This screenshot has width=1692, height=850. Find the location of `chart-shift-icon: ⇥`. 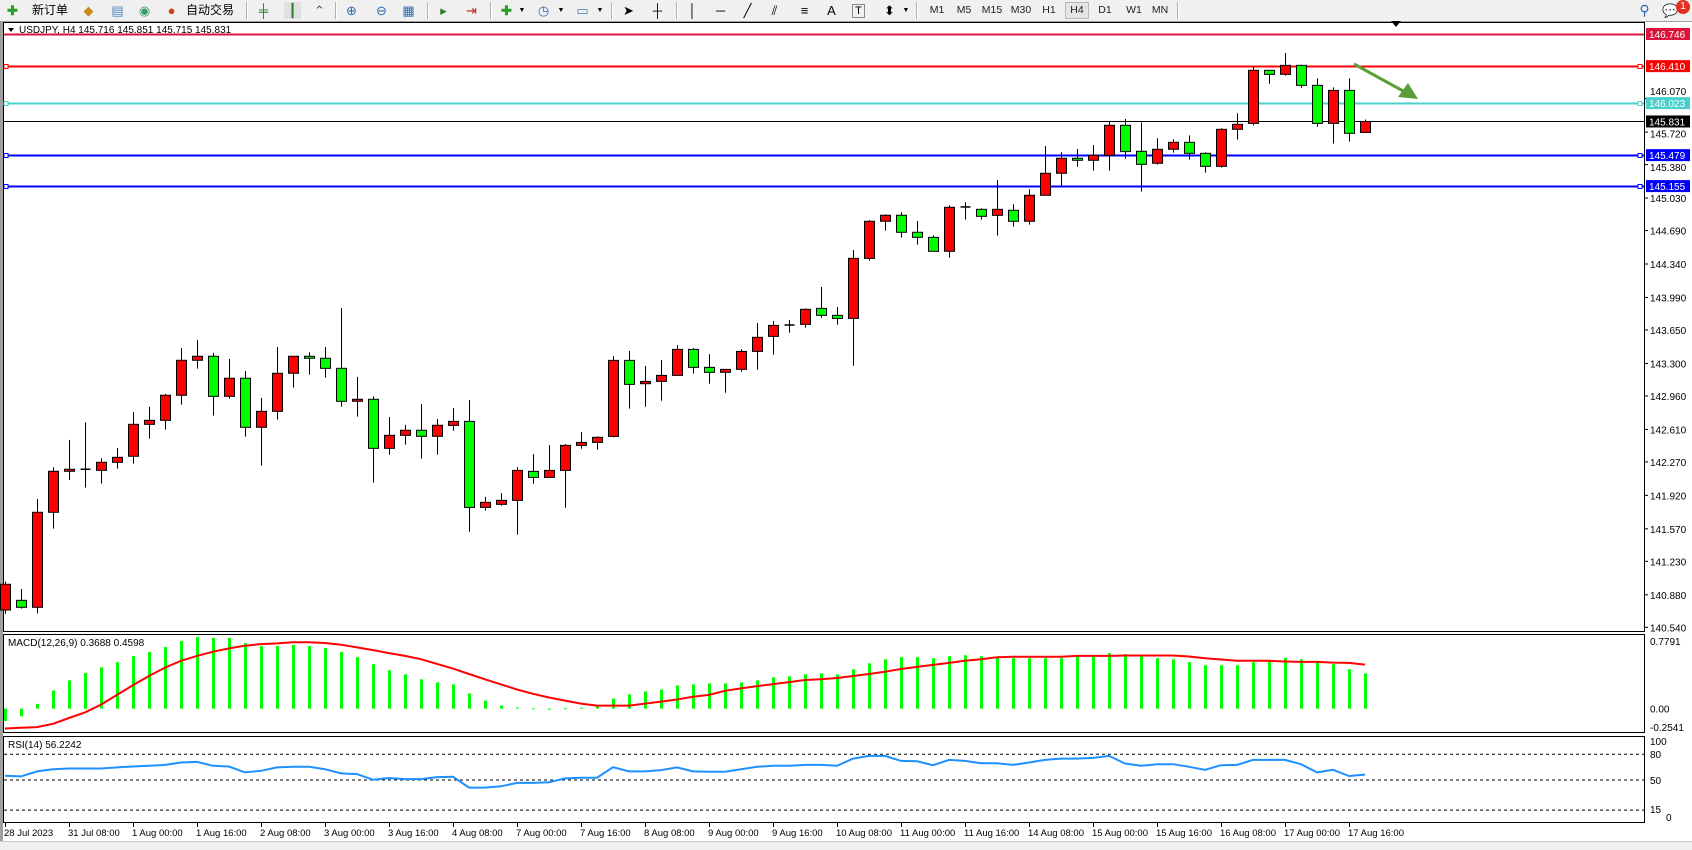

chart-shift-icon: ⇥ is located at coordinates (471, 10).